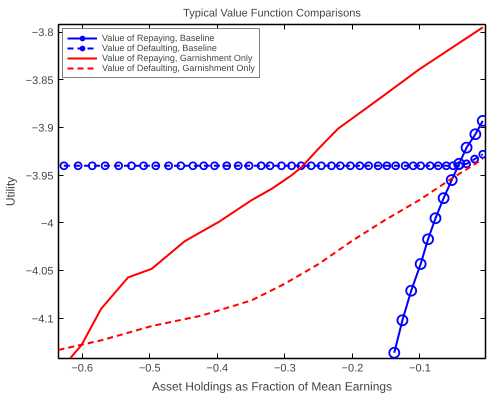 Image resolution: width=493 pixels, height=396 pixels. I want to click on x-tick-label: −0.4, so click(217, 368).